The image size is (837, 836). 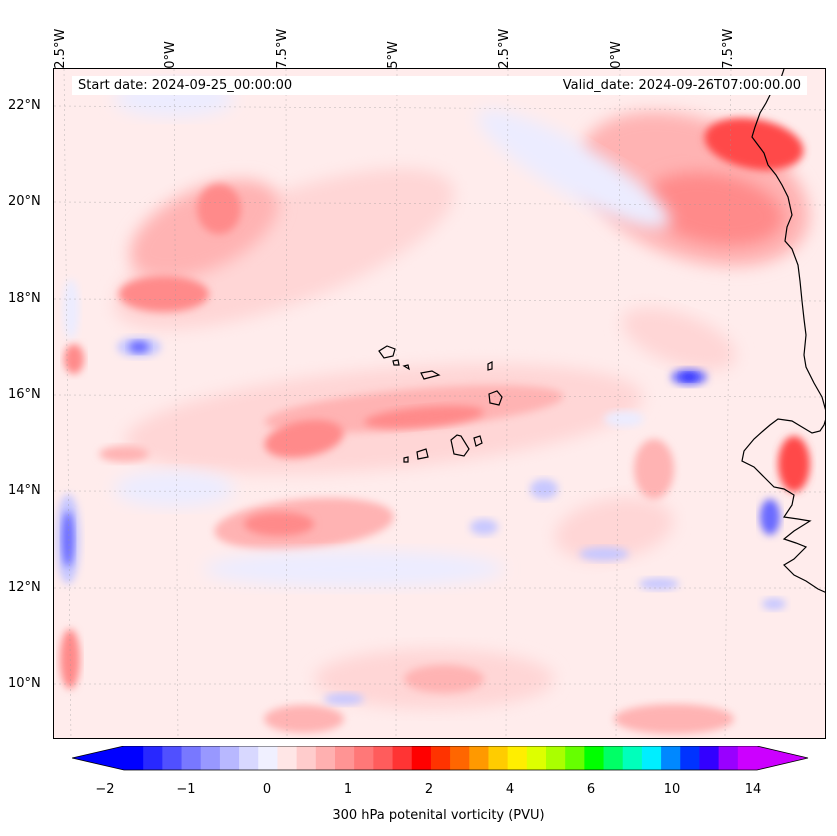 What do you see at coordinates (672, 789) in the screenshot?
I see `colorbar-tick: 10` at bounding box center [672, 789].